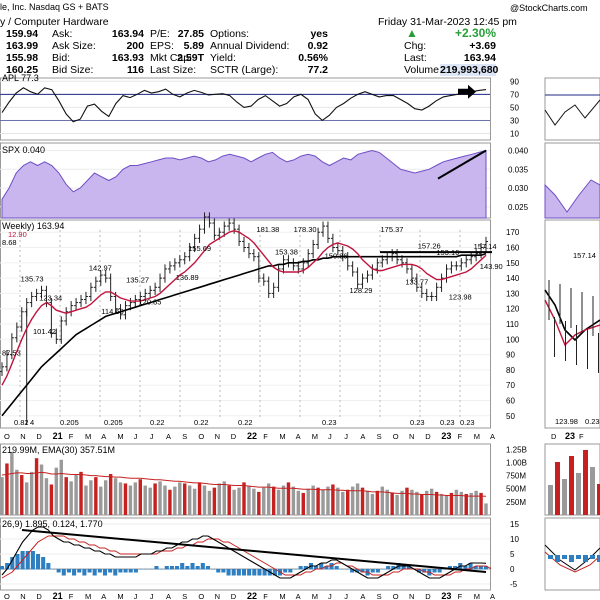  Describe the element at coordinates (510, 385) in the screenshot. I see `price-tick-label: 70` at that location.